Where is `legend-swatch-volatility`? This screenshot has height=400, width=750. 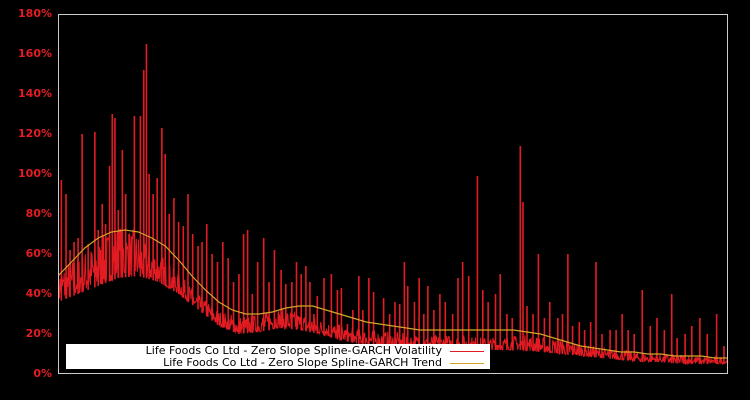 legend-swatch-volatility is located at coordinates (467, 351).